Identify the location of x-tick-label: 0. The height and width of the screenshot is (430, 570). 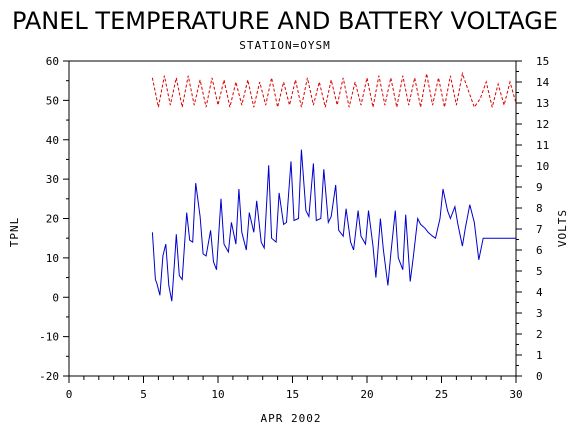
(69, 394).